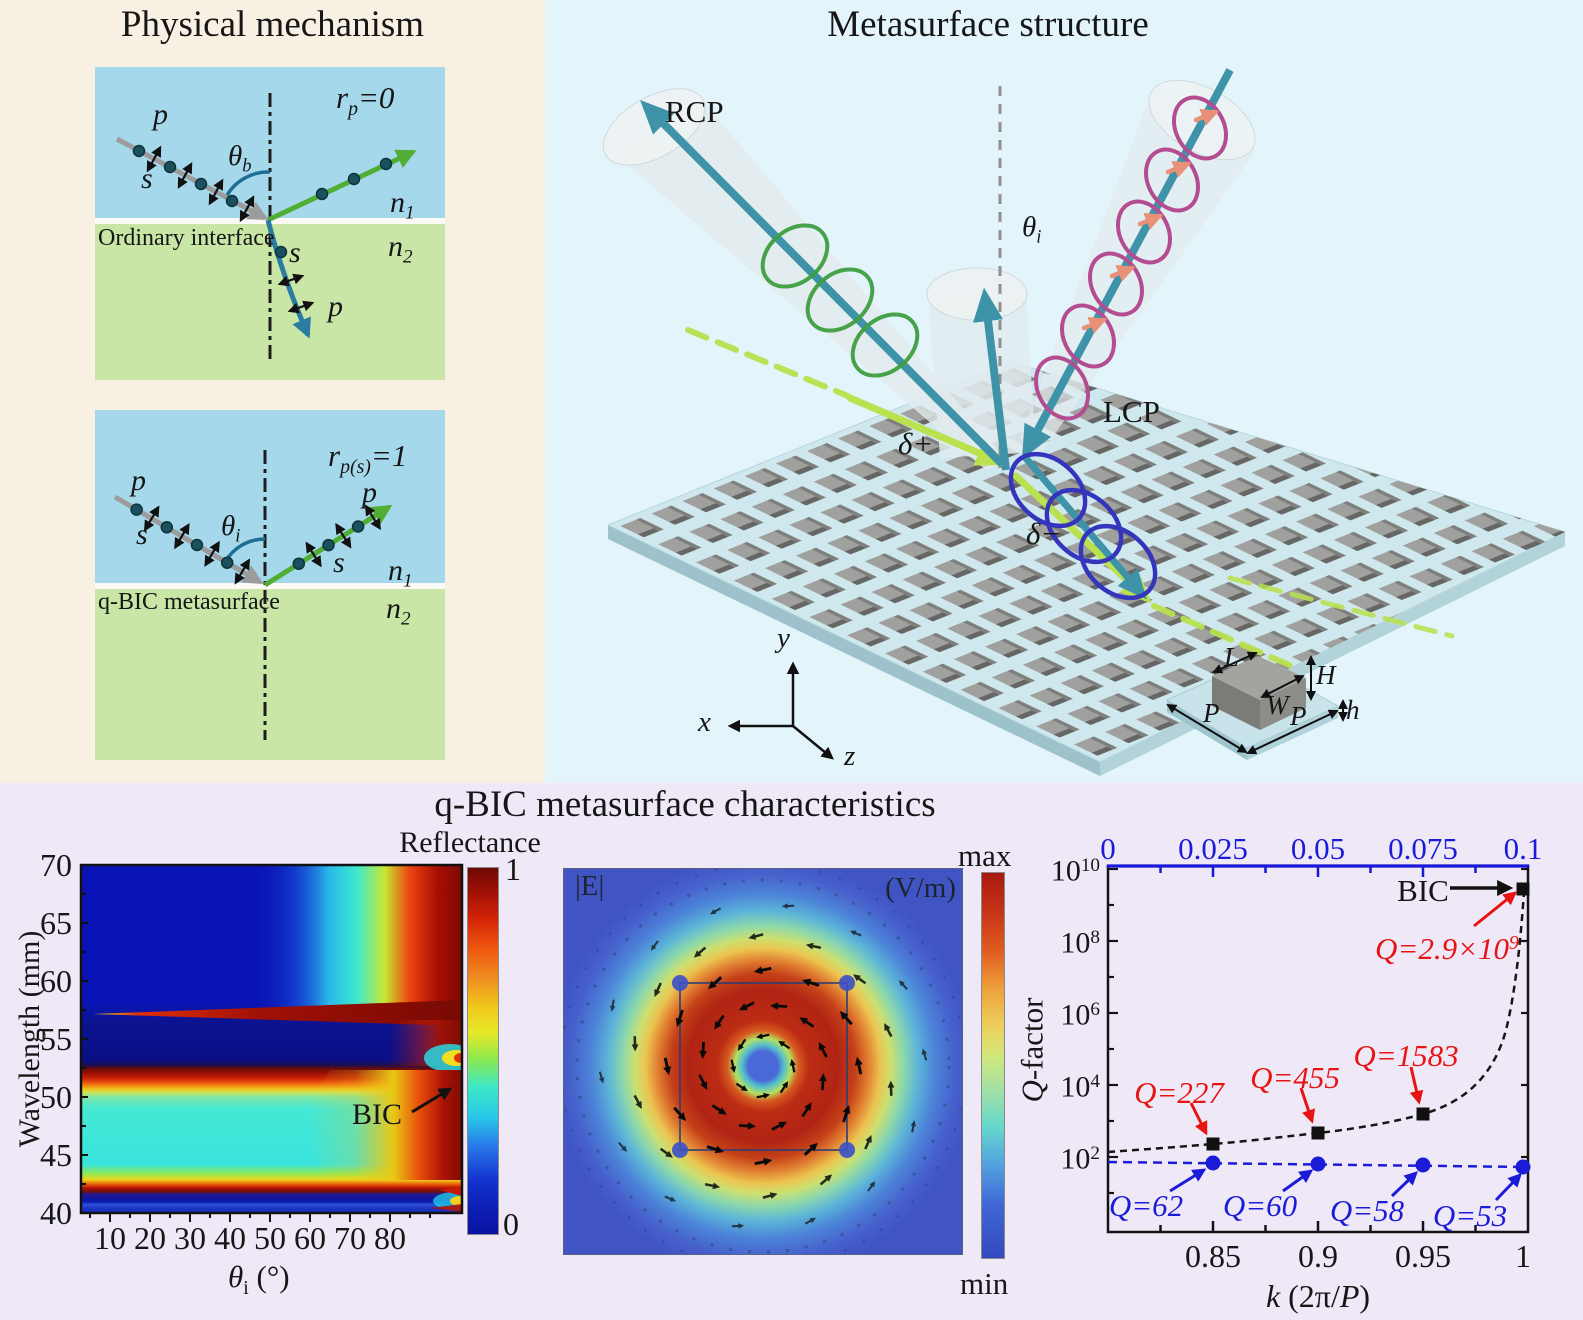 This screenshot has width=1583, height=1320. What do you see at coordinates (56, 1097) in the screenshot?
I see `y-tick: 50` at bounding box center [56, 1097].